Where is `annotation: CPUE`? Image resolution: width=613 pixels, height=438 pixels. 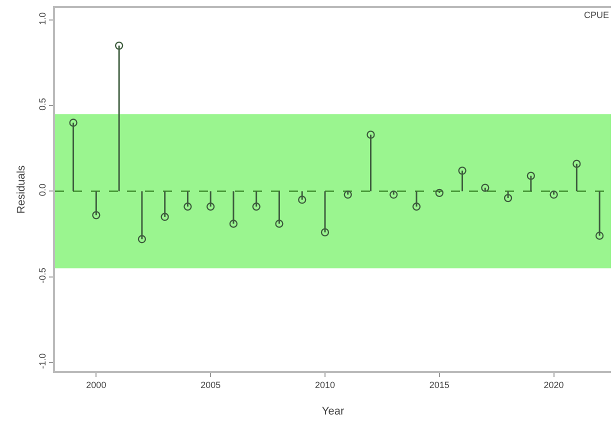 annotation: CPUE is located at coordinates (597, 15).